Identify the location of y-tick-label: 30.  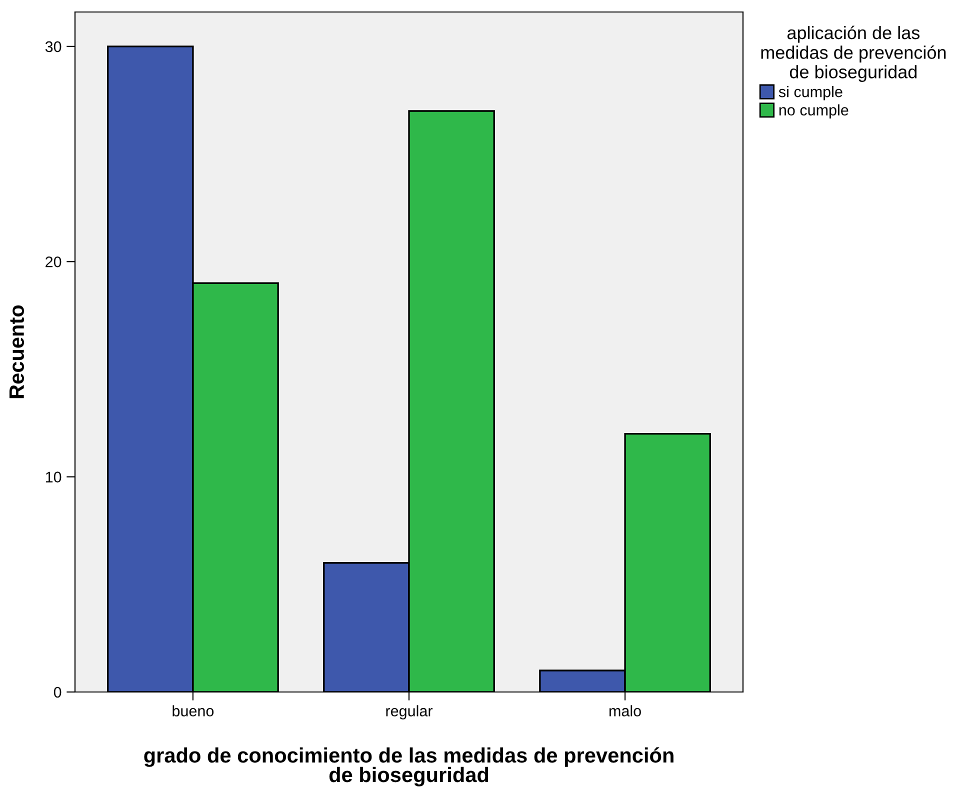
(53, 46).